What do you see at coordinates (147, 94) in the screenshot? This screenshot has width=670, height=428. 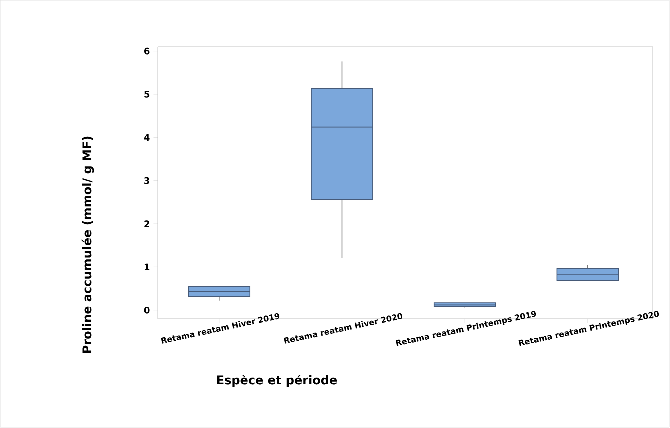 I see `y-tick-label: 5` at bounding box center [147, 94].